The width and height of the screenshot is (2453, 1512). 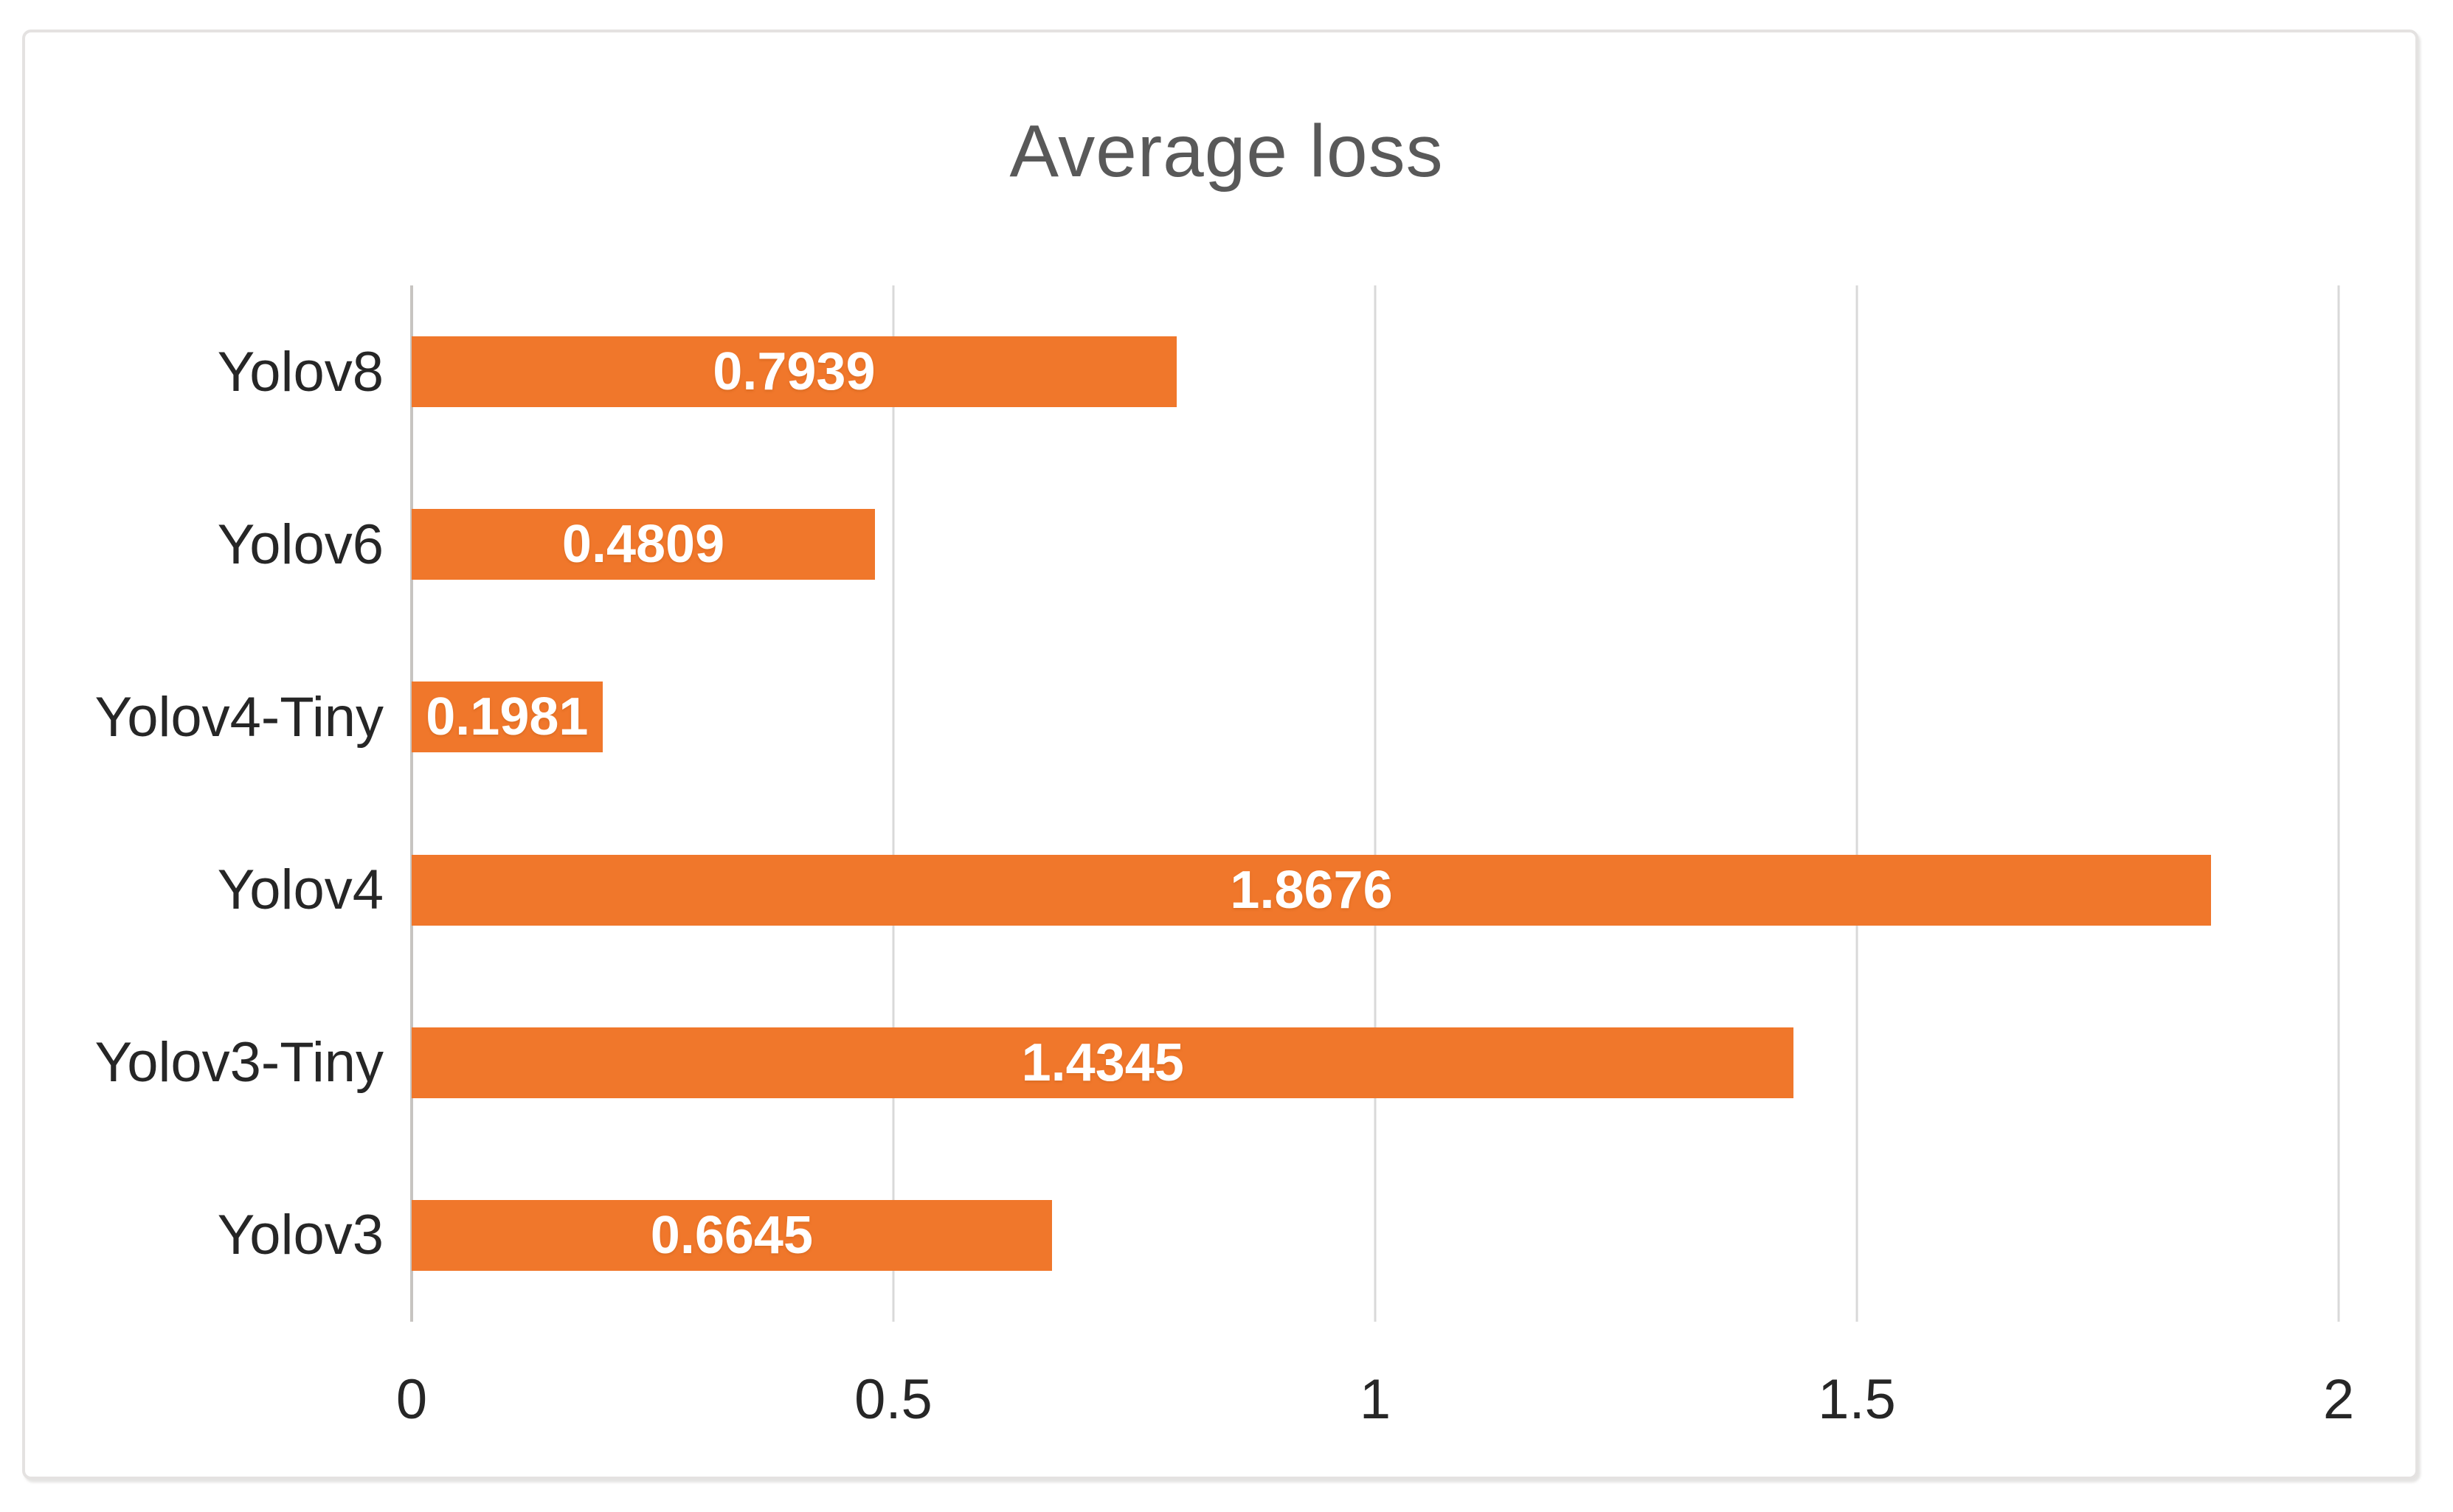 I want to click on bar-value-label: 1.4345, so click(x=1102, y=1062).